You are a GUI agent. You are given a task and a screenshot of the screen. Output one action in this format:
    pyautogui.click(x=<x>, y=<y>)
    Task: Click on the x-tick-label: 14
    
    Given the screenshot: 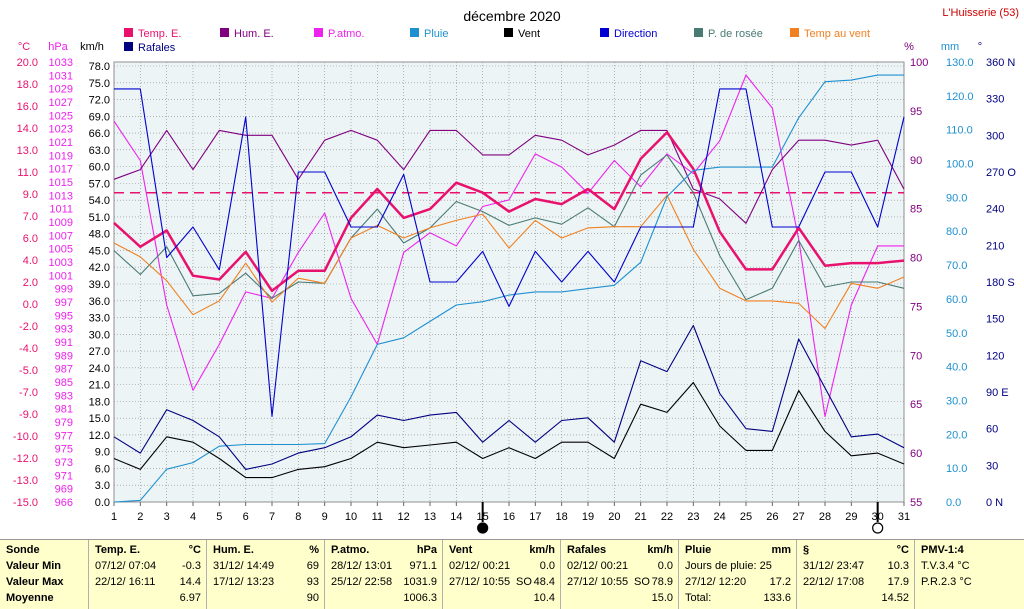 What is the action you would take?
    pyautogui.click(x=456, y=517)
    